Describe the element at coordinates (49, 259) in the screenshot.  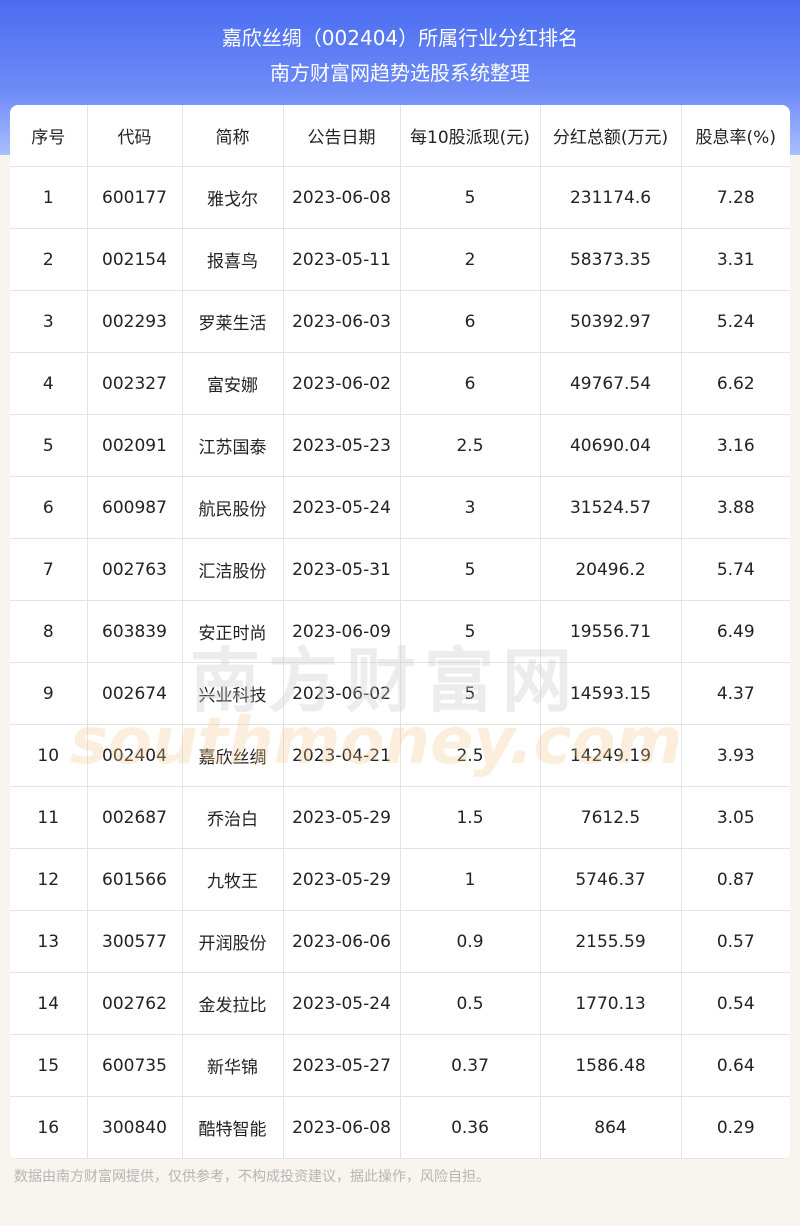
I see `table-cell: 2` at that location.